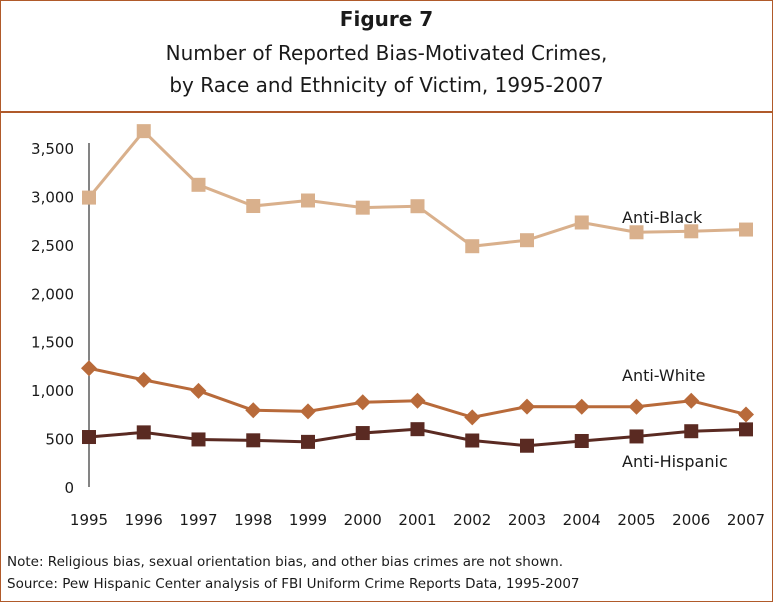 Image resolution: width=773 pixels, height=602 pixels. Describe the element at coordinates (363, 520) in the screenshot. I see `x-tick-label: 2000` at that location.